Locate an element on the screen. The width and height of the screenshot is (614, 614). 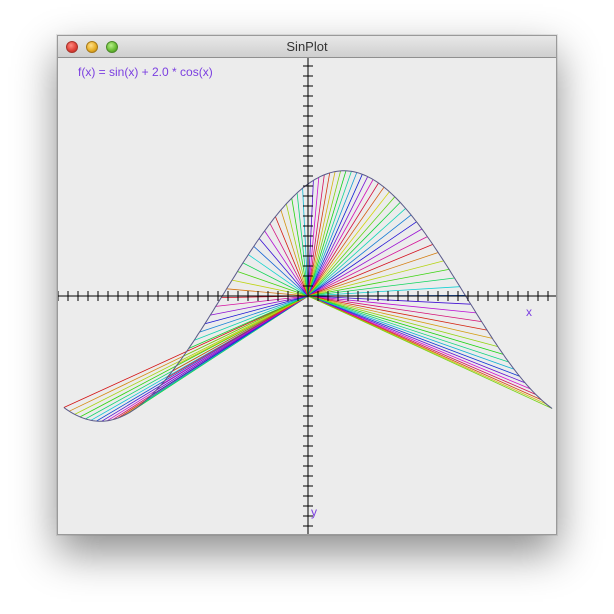
x-axis-label: x is located at coordinates (529, 312).